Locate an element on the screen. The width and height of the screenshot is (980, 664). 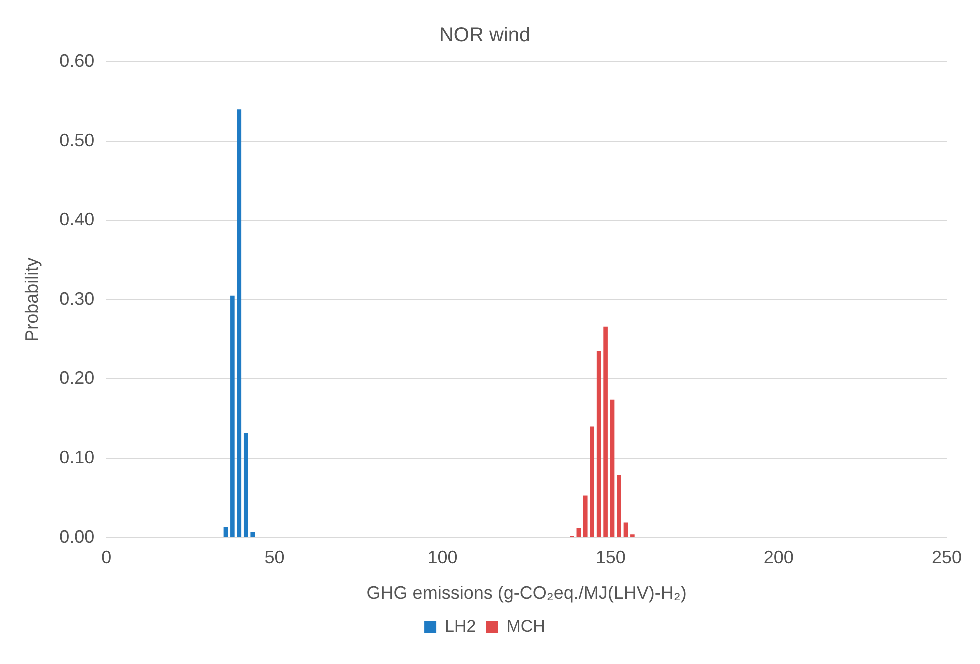
x-tick-label: 150 is located at coordinates (611, 558).